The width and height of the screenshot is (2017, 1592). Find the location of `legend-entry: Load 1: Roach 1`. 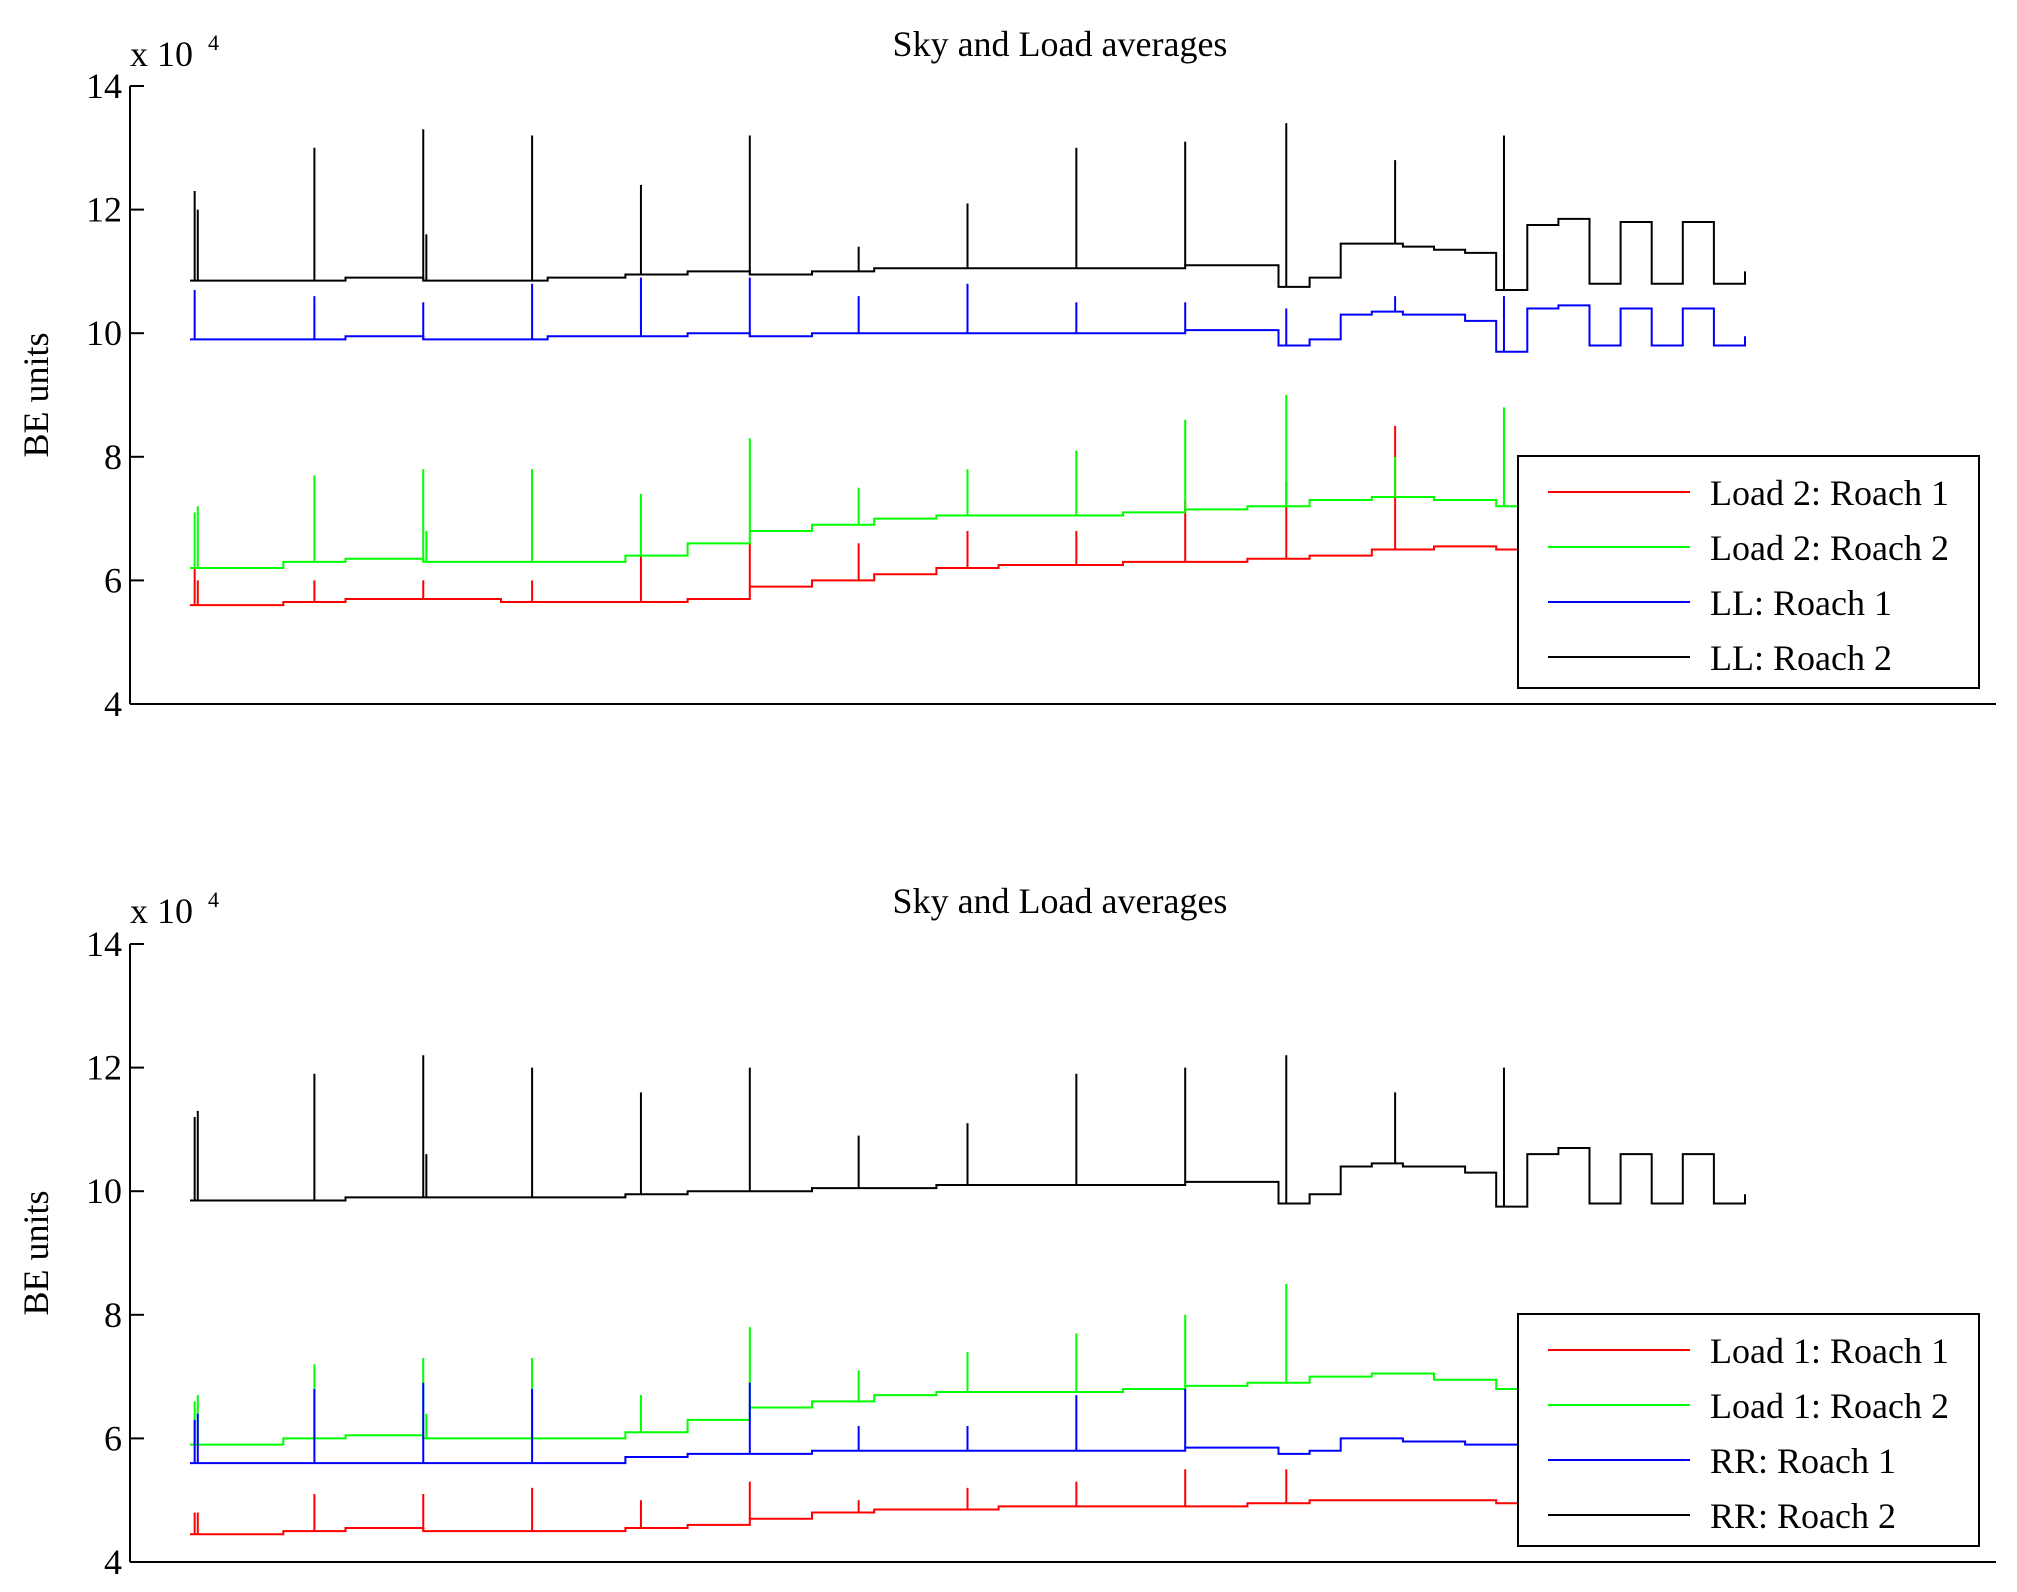

legend-entry: Load 1: Roach 1 is located at coordinates (1748, 1351).